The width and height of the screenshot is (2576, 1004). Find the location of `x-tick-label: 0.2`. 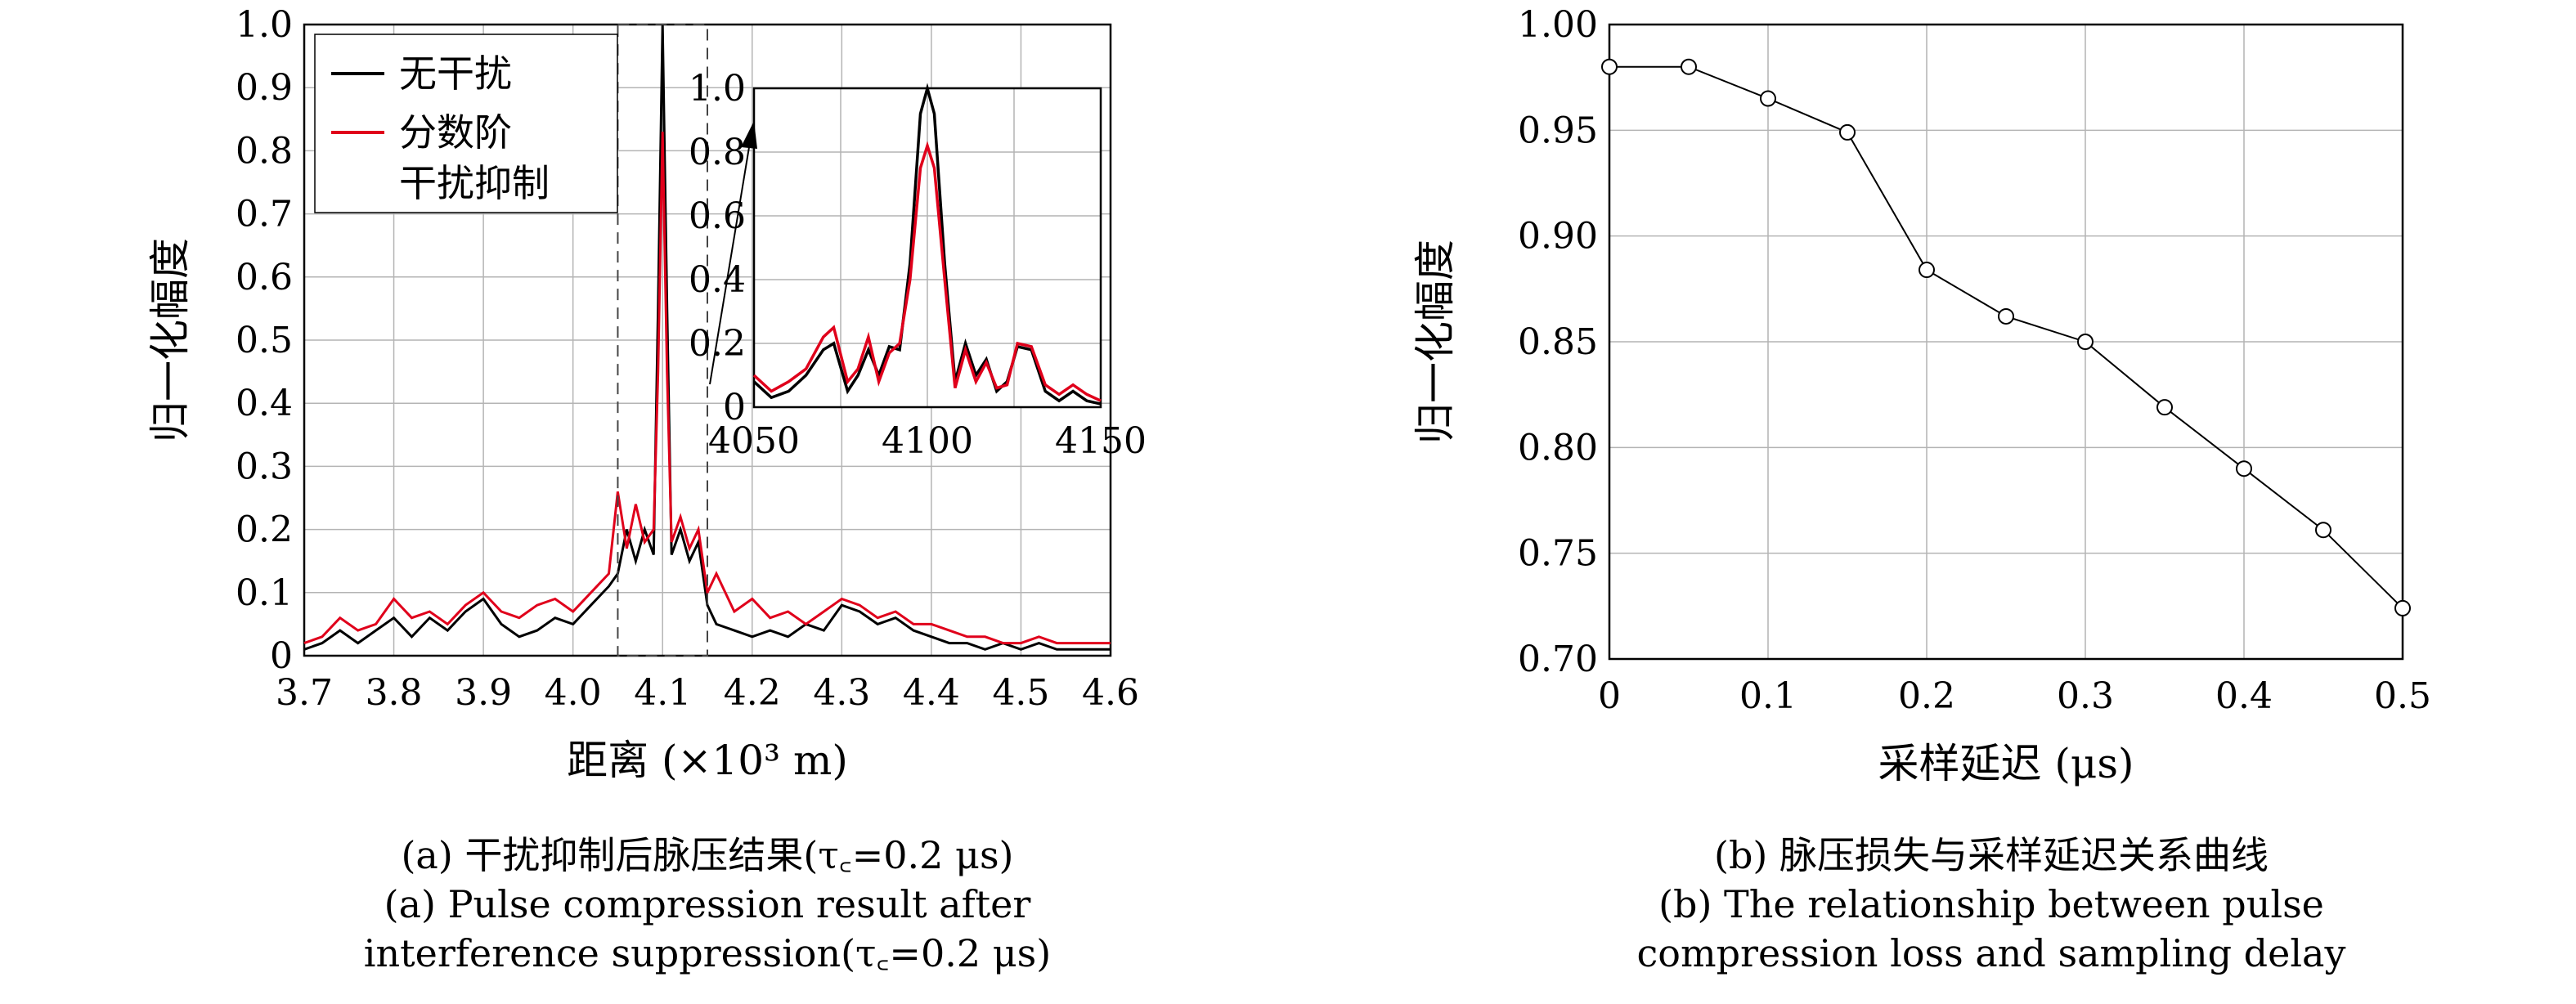

x-tick-label: 0.2 is located at coordinates (1926, 696).